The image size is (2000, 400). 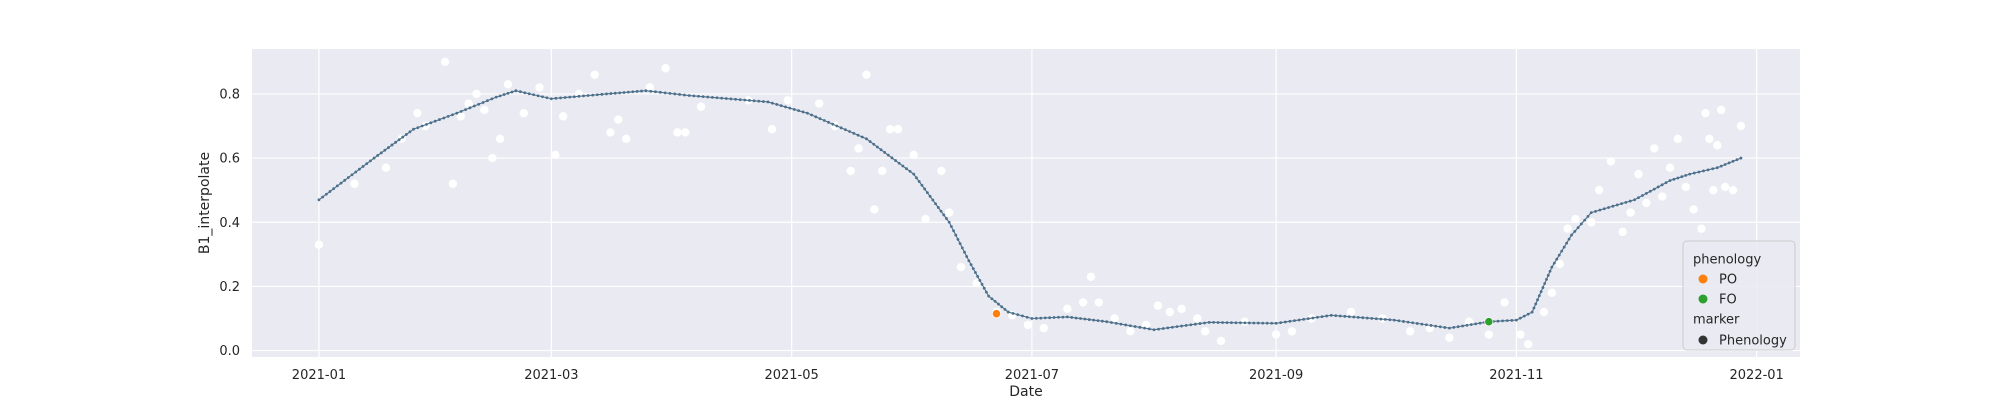 What do you see at coordinates (791, 375) in the screenshot?
I see `x-tick-label: 2021-05` at bounding box center [791, 375].